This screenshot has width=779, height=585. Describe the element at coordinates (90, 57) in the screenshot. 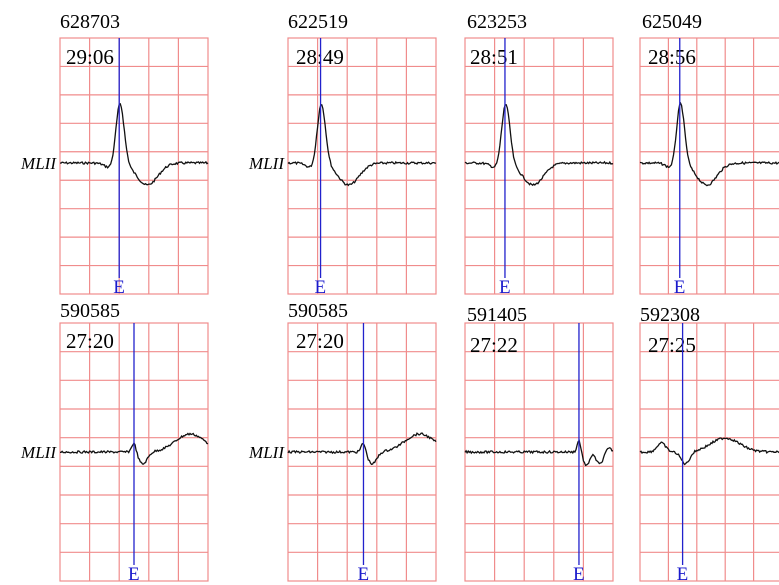

I see `timestamp: 29:06` at that location.